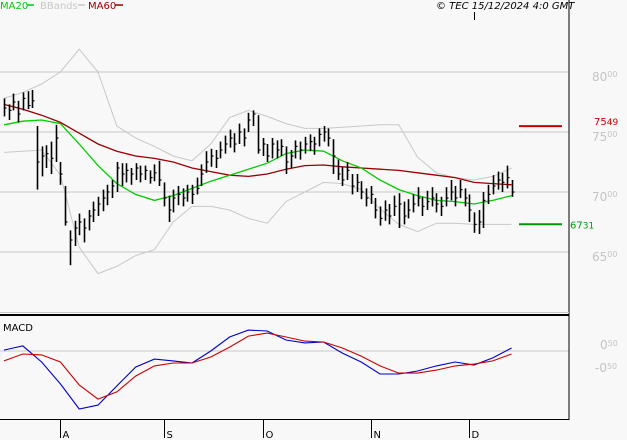 The height and width of the screenshot is (440, 627). What do you see at coordinates (604, 197) in the screenshot?
I see `y-tick-label: 7000` at bounding box center [604, 197].